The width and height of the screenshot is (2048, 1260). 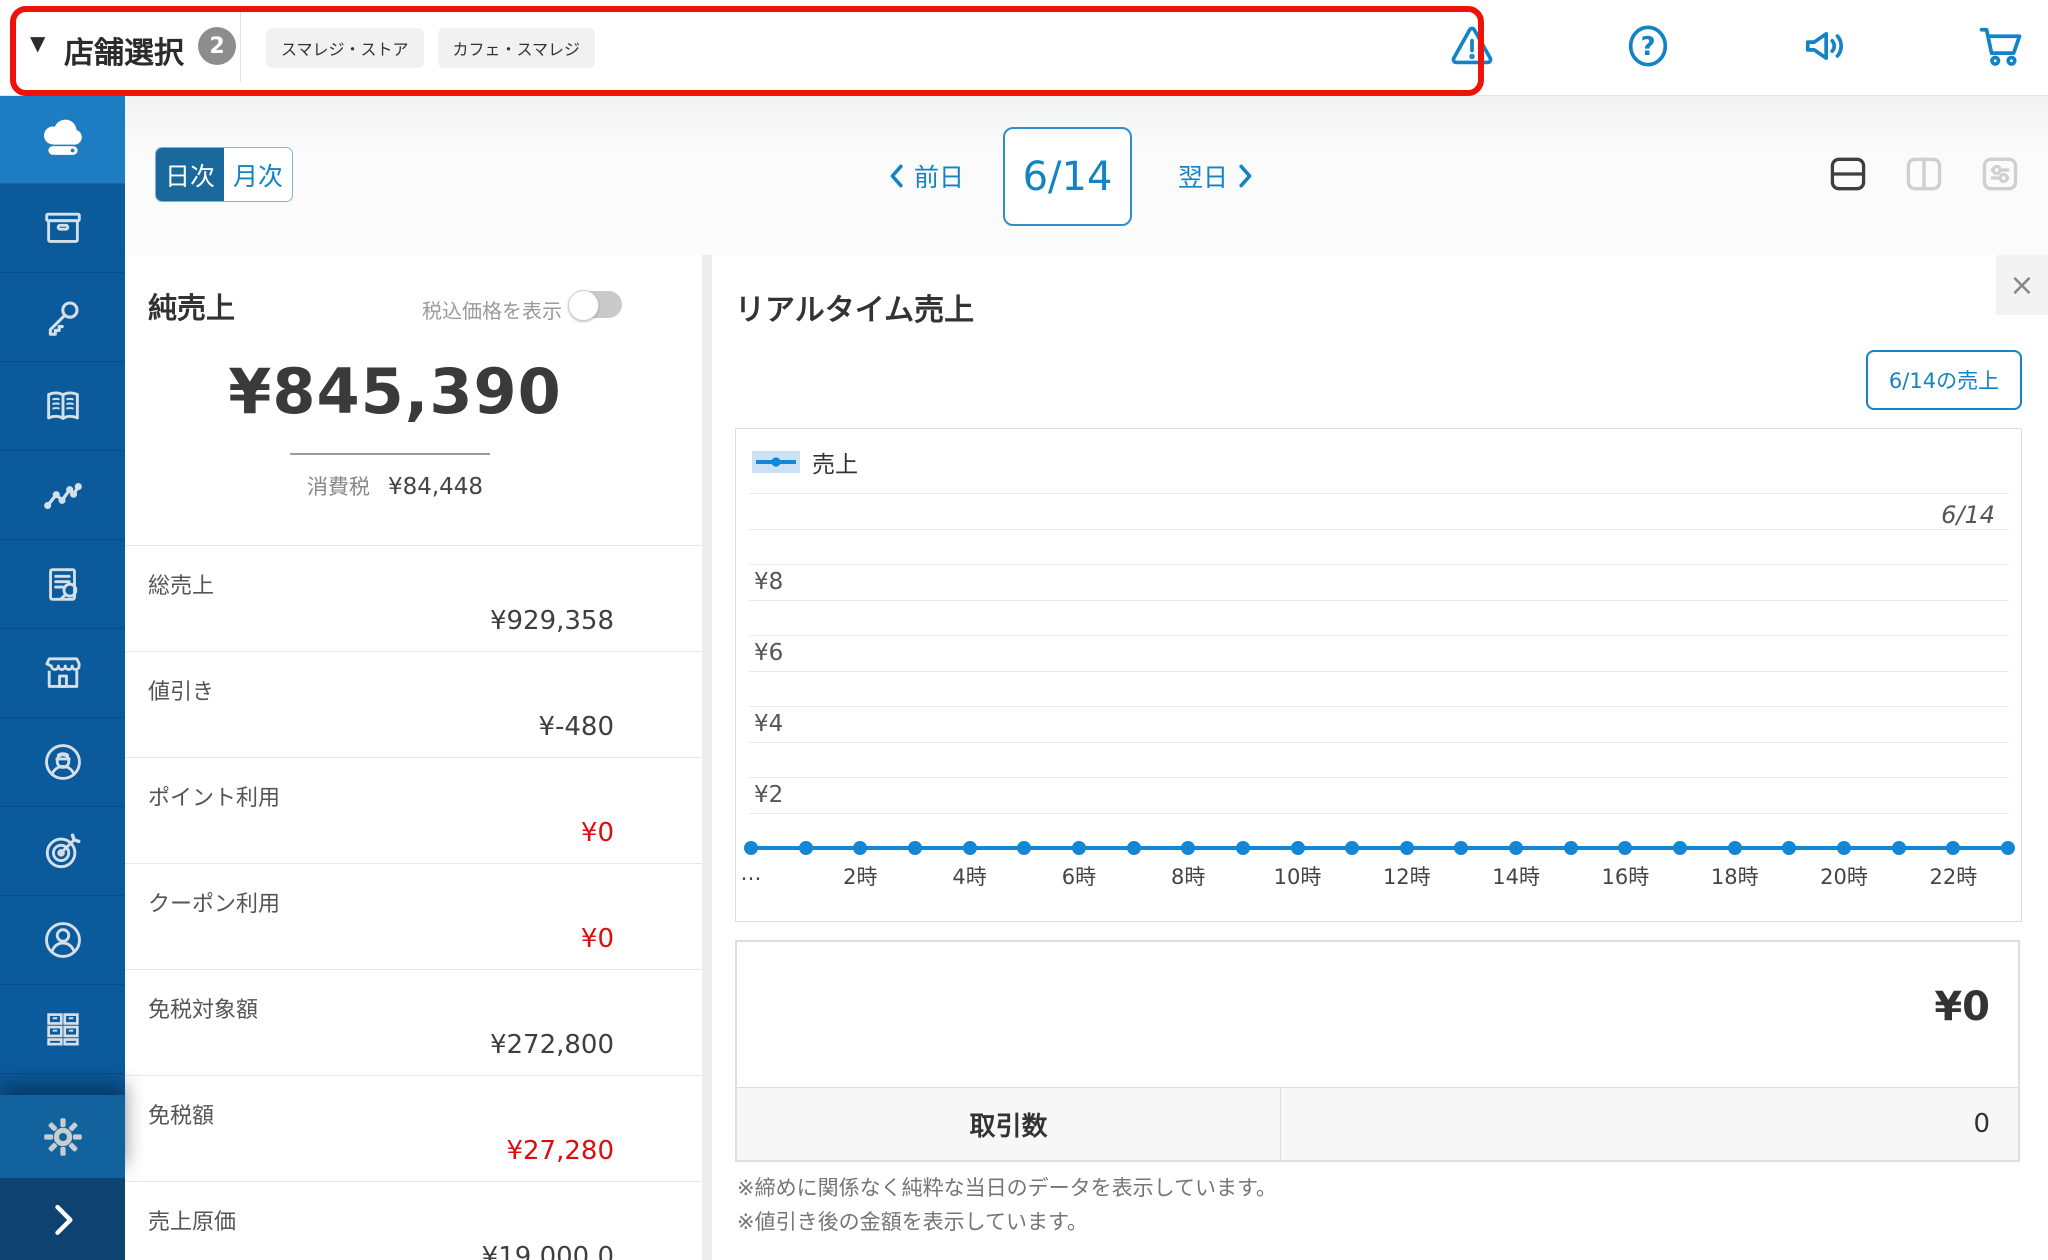 I want to click on store-chip: カフェ・スマレジ, so click(x=516, y=48).